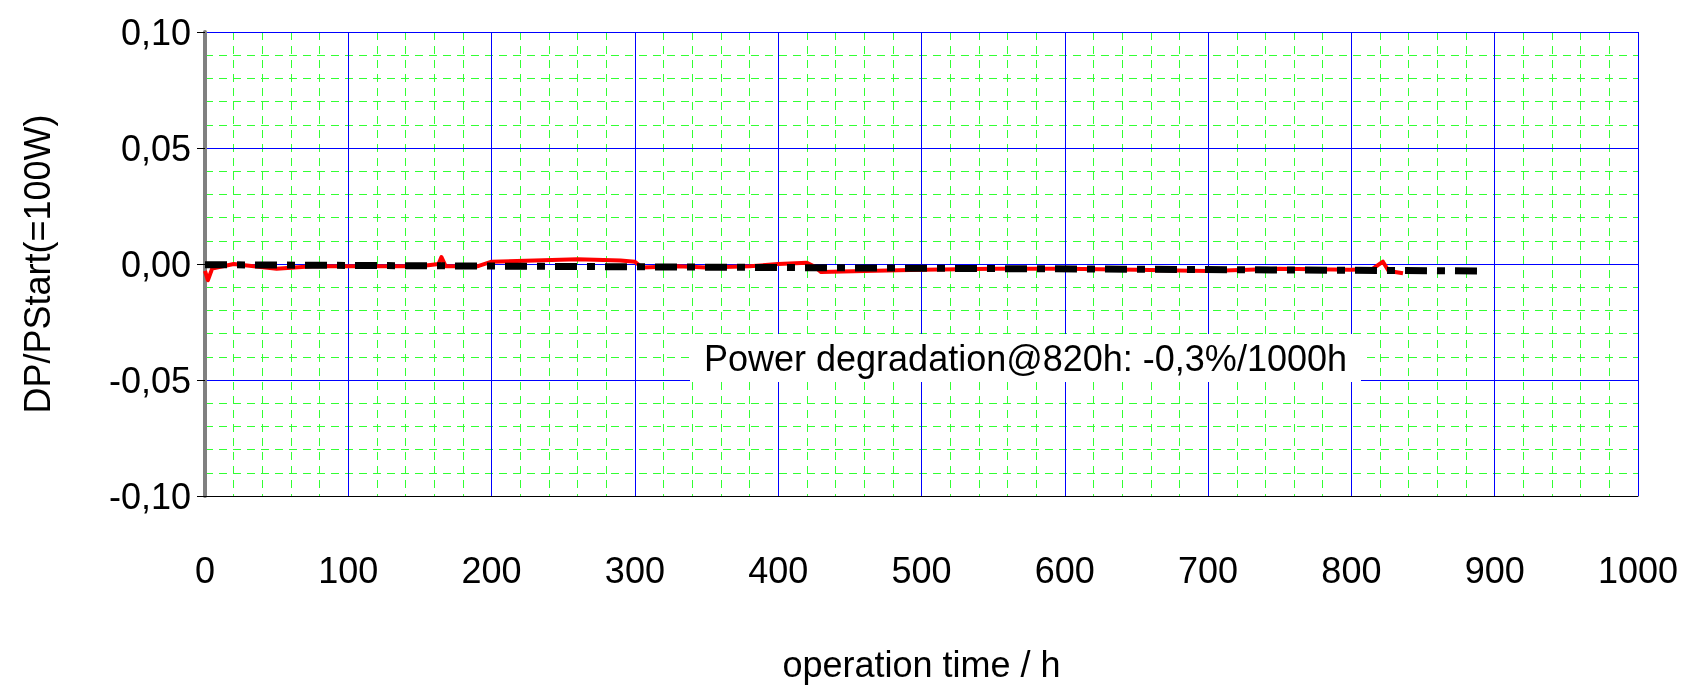 This screenshot has height=688, width=1694. I want to click on x-tick-label: 800, so click(1351, 570).